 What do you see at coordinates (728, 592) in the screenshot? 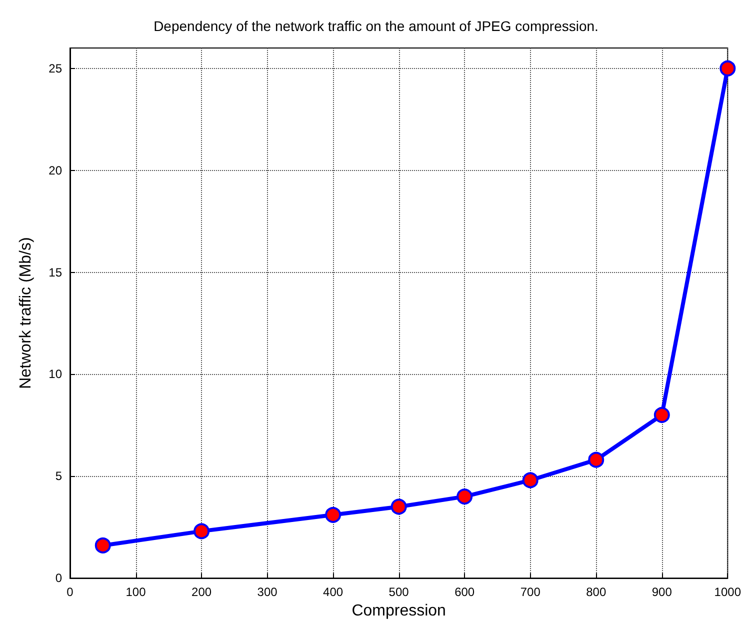
I see `x-tick-label: 1000` at bounding box center [728, 592].